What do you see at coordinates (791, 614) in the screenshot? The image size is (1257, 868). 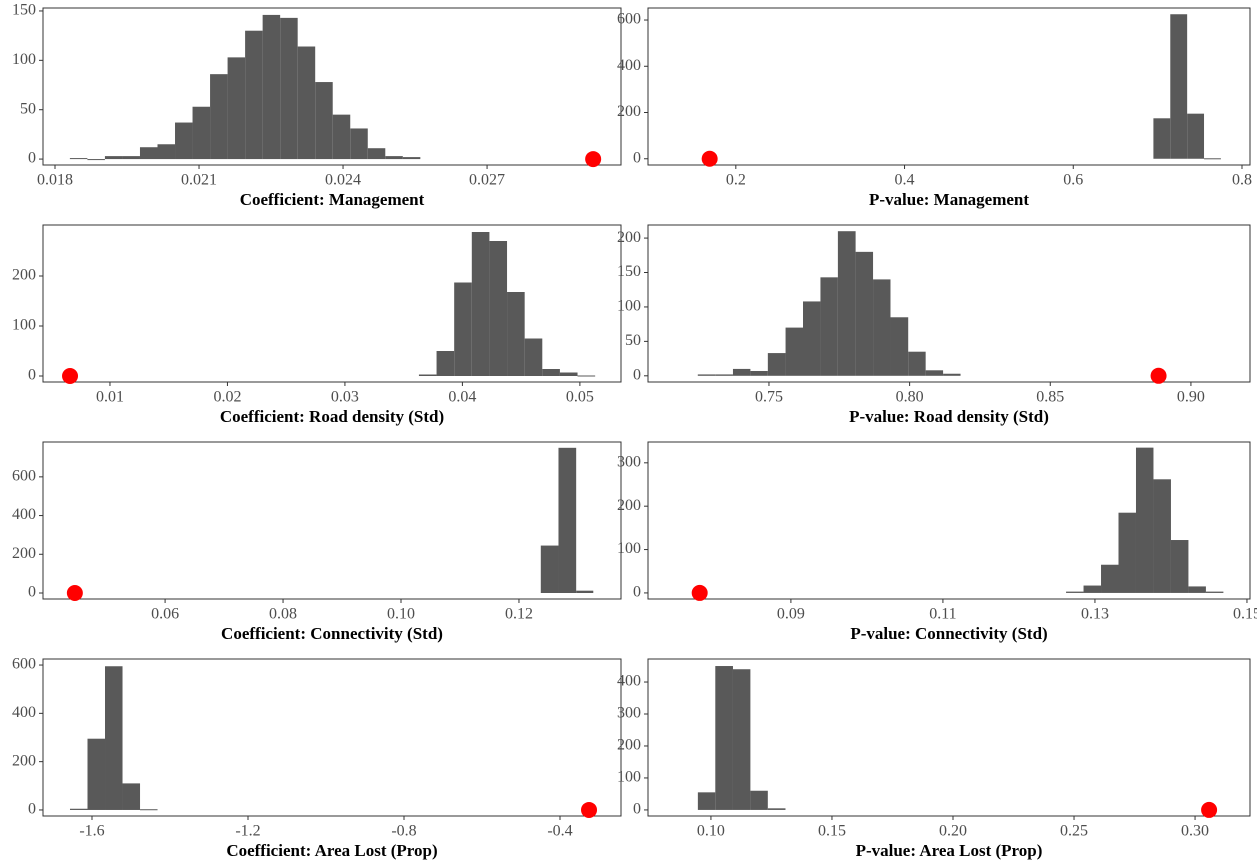 I see `x-tick-label: 0.09` at bounding box center [791, 614].